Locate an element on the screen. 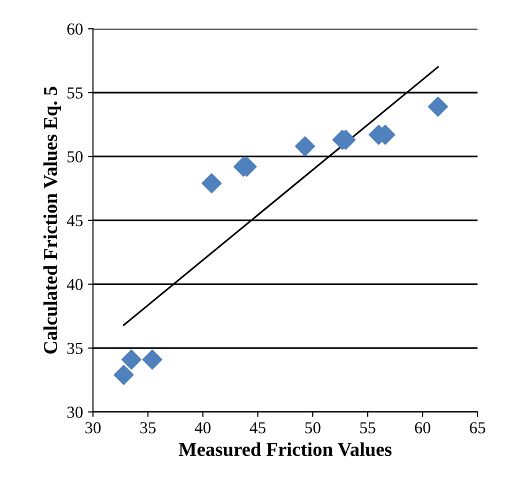 The image size is (508, 479). x-tick-label: 55 is located at coordinates (368, 428).